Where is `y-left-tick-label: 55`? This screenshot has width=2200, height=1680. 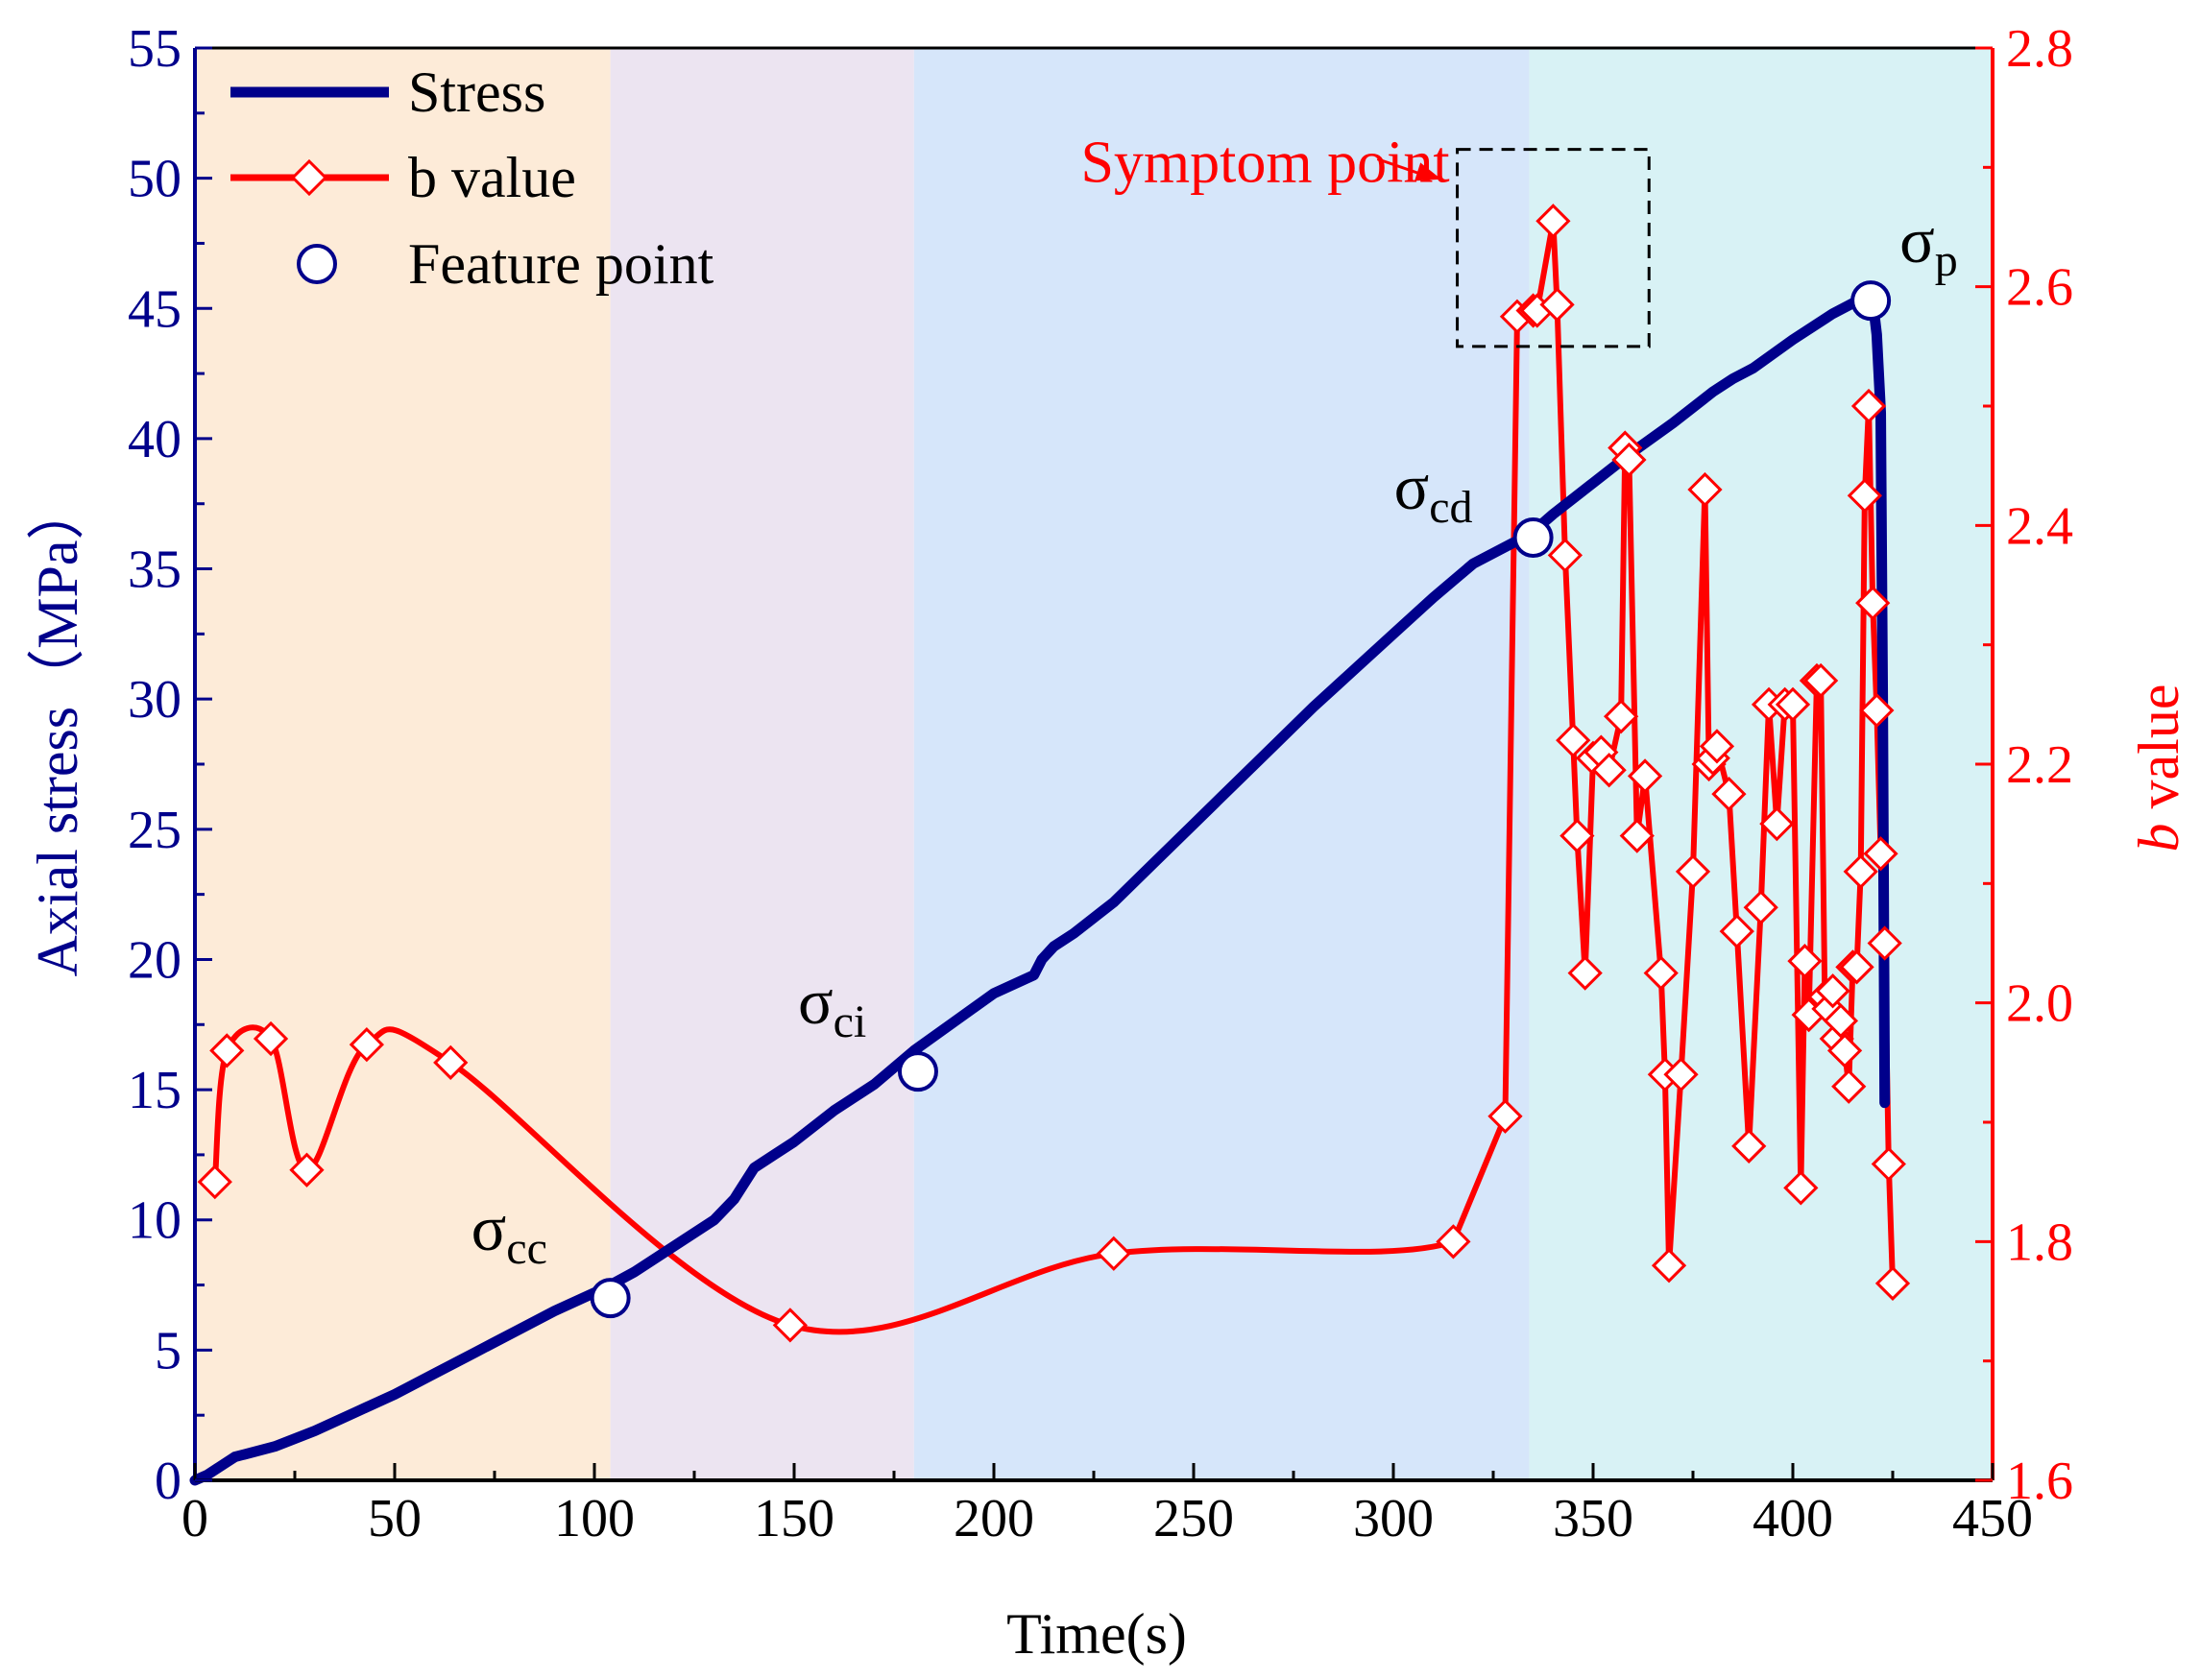
y-left-tick-label: 55 is located at coordinates (154, 49).